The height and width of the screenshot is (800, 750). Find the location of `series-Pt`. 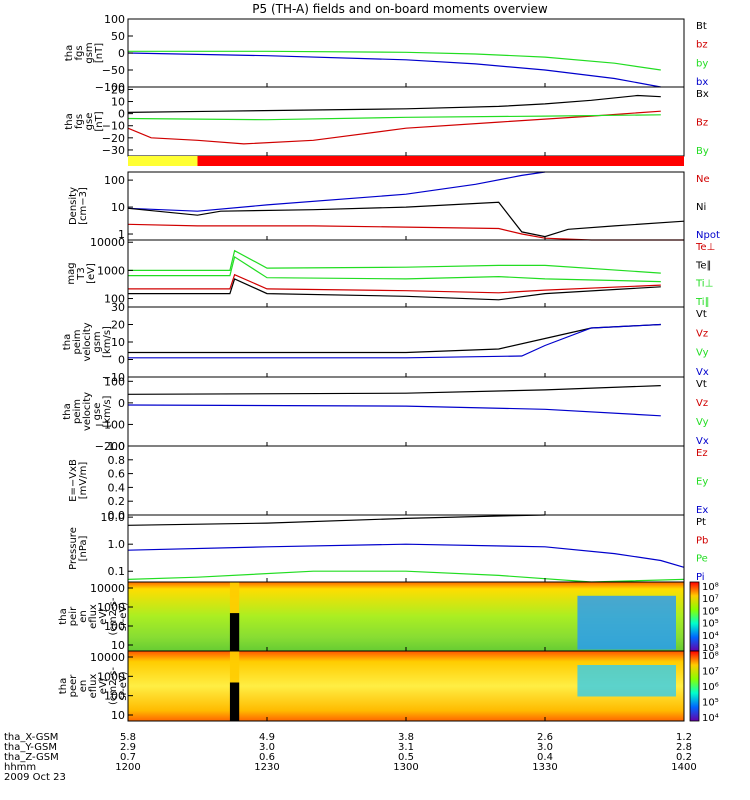

series-Pt is located at coordinates (336, 520).